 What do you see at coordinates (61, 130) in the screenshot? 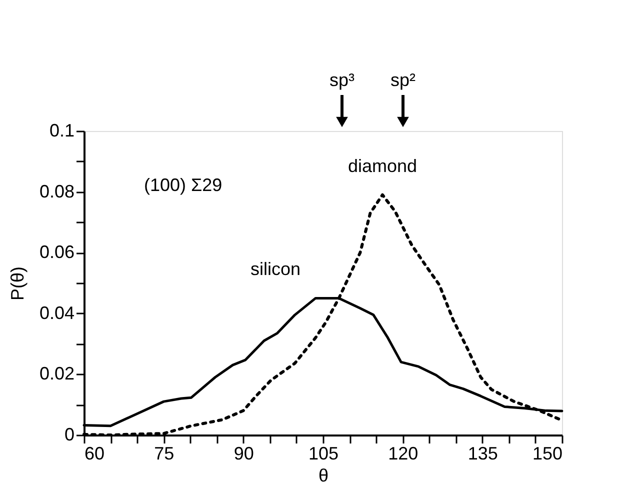
I see `y-tick-label: 0.1` at bounding box center [61, 130].